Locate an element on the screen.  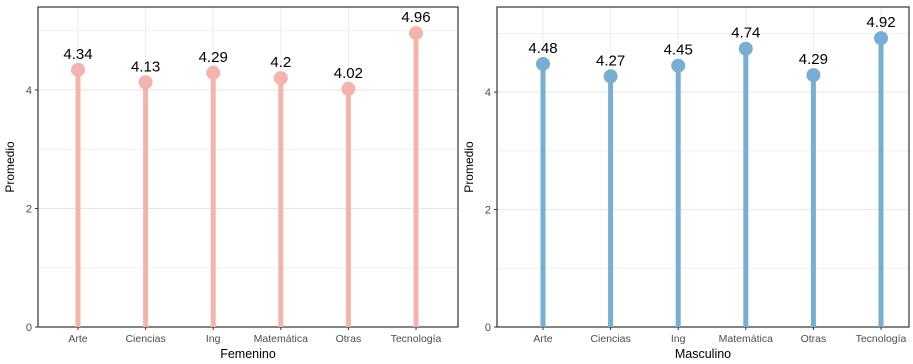
data-label: 4.13 is located at coordinates (145, 66).